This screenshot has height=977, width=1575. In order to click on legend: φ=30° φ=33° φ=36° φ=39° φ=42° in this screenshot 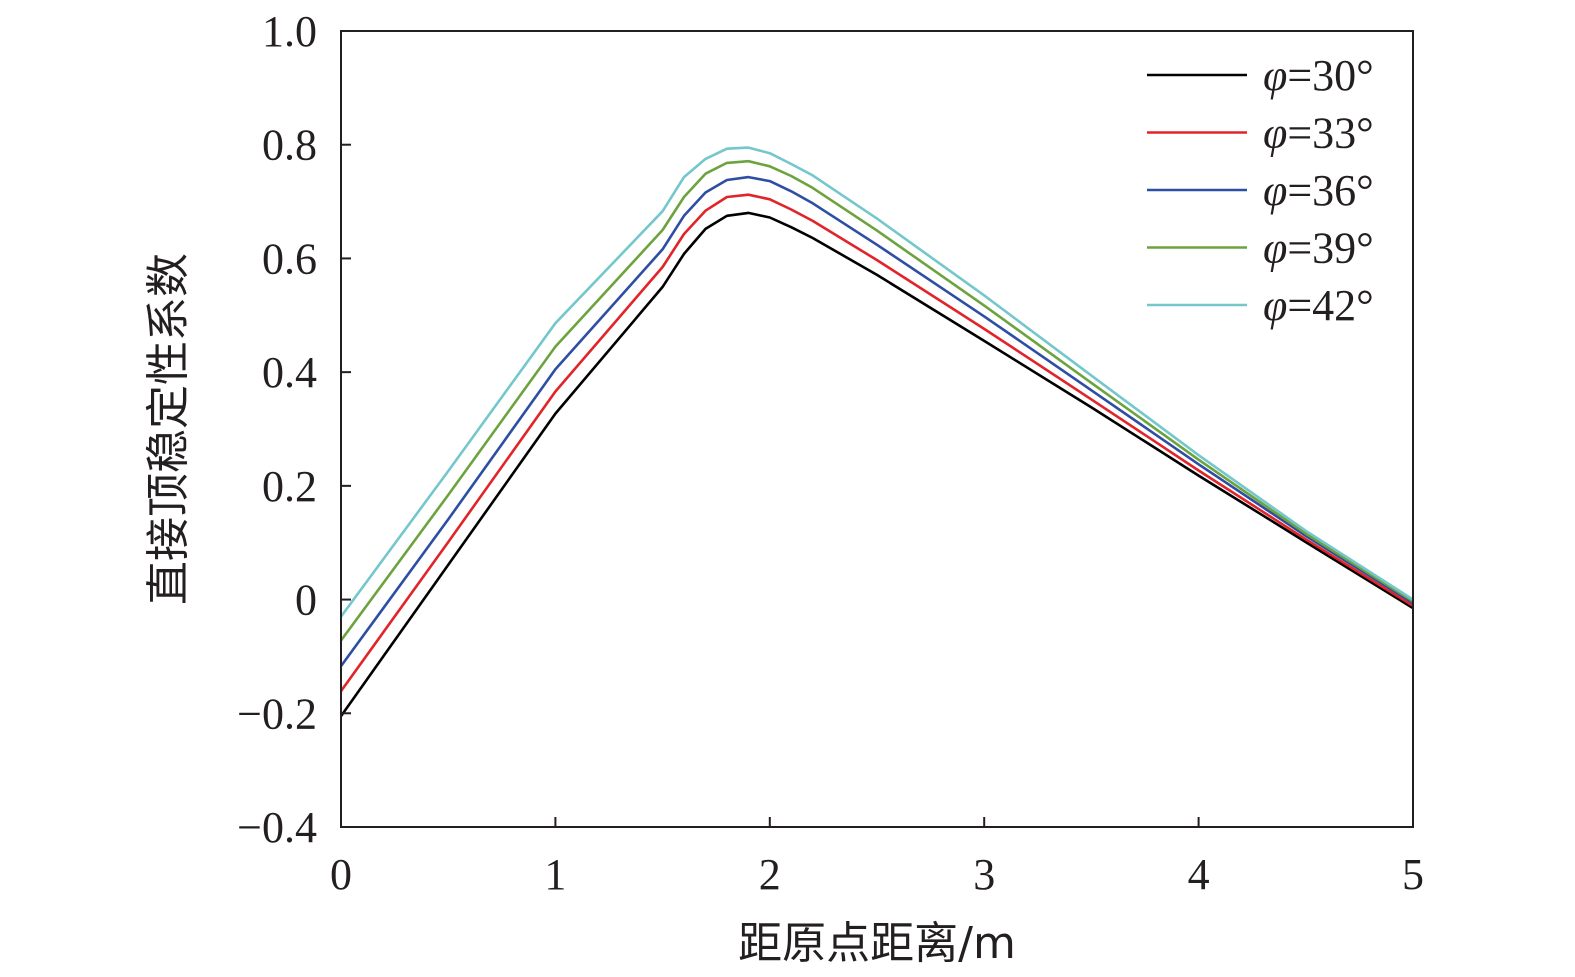, I will do `click(1260, 190)`.